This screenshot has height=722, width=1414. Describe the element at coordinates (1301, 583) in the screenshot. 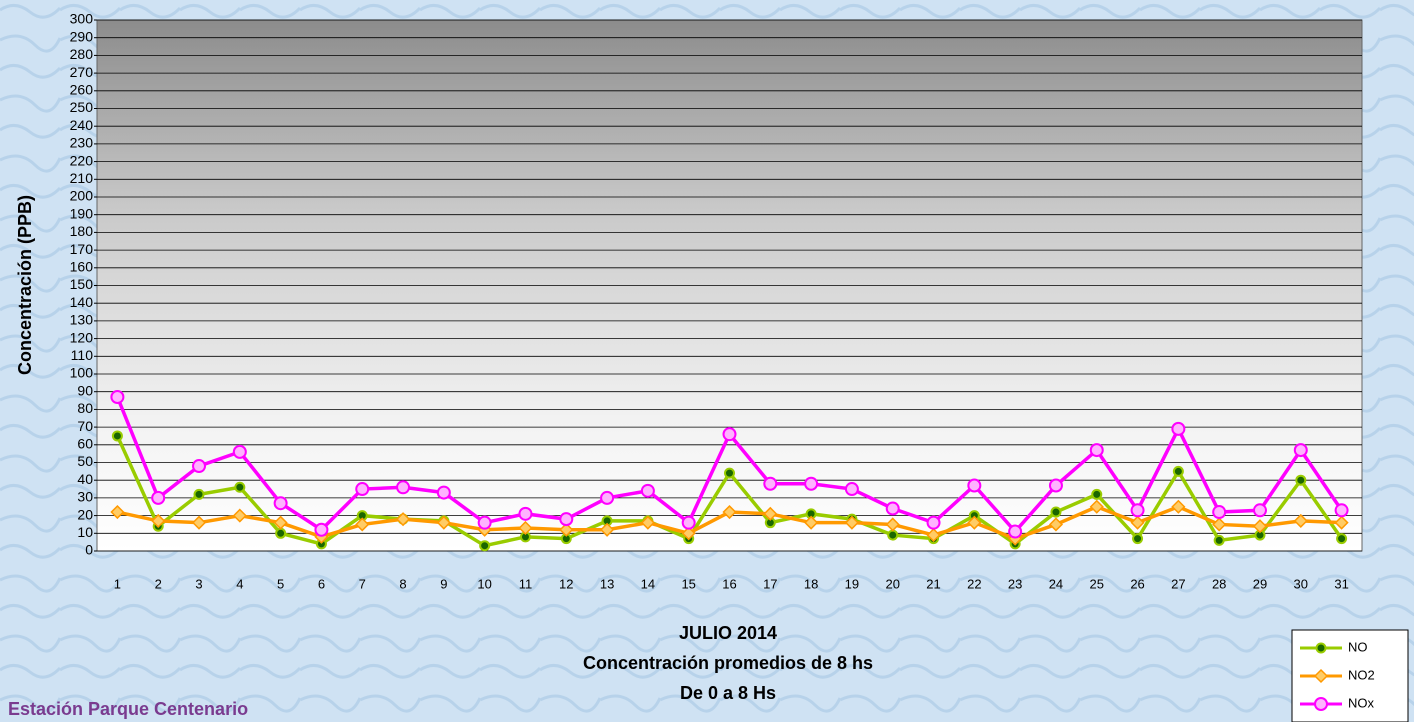

I see `x-tick-label: 30` at that location.